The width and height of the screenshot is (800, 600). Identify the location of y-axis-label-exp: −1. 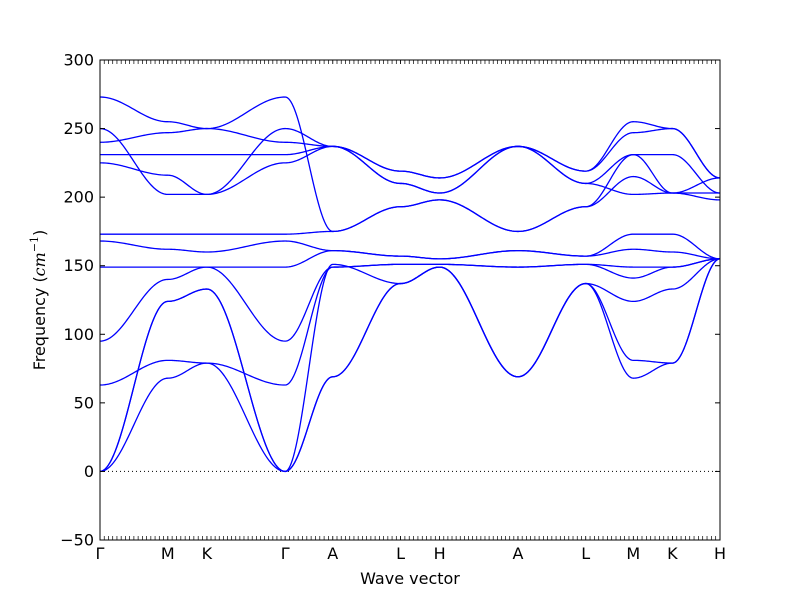
(34, 244).